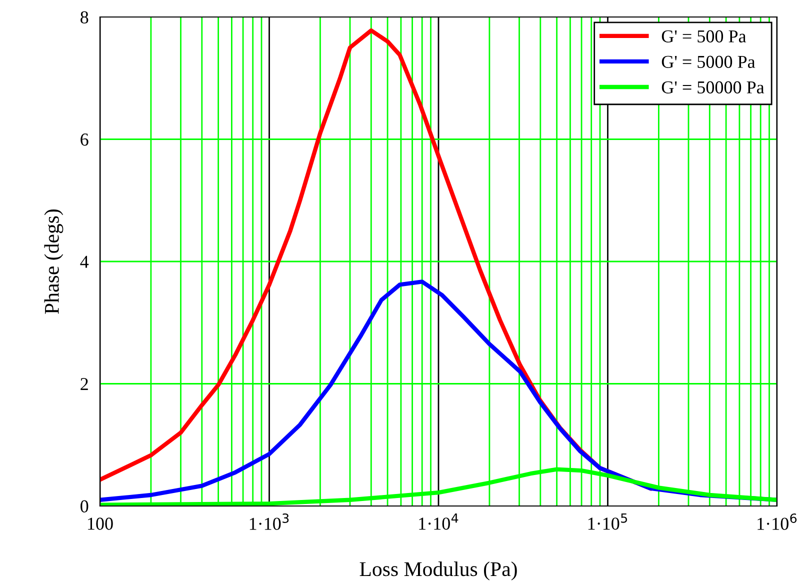 This screenshot has height=588, width=799. What do you see at coordinates (608, 521) in the screenshot?
I see `x-tick-label: 1·10$^{5}$` at bounding box center [608, 521].